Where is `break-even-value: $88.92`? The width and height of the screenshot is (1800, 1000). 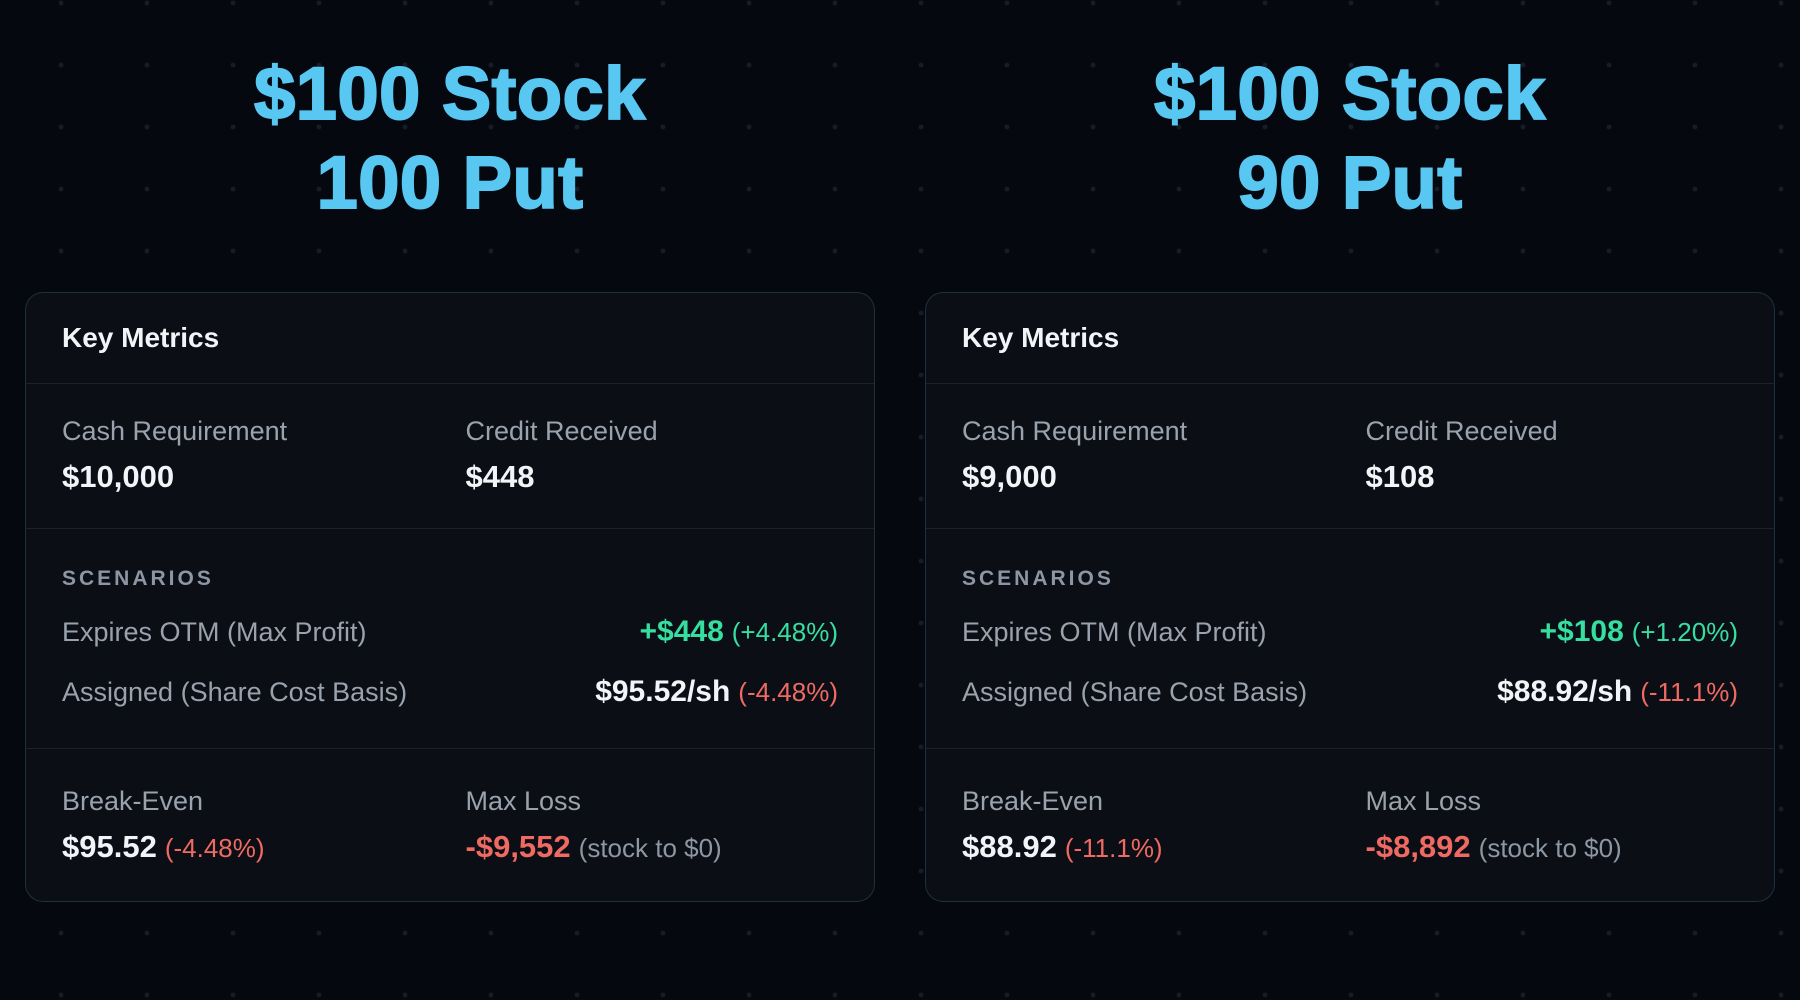
break-even-value: $88.92 is located at coordinates (1009, 847).